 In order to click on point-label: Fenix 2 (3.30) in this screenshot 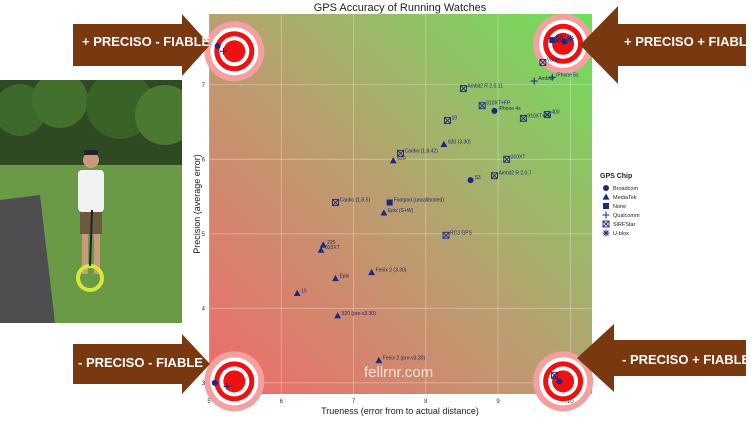, I will do `click(391, 271)`.